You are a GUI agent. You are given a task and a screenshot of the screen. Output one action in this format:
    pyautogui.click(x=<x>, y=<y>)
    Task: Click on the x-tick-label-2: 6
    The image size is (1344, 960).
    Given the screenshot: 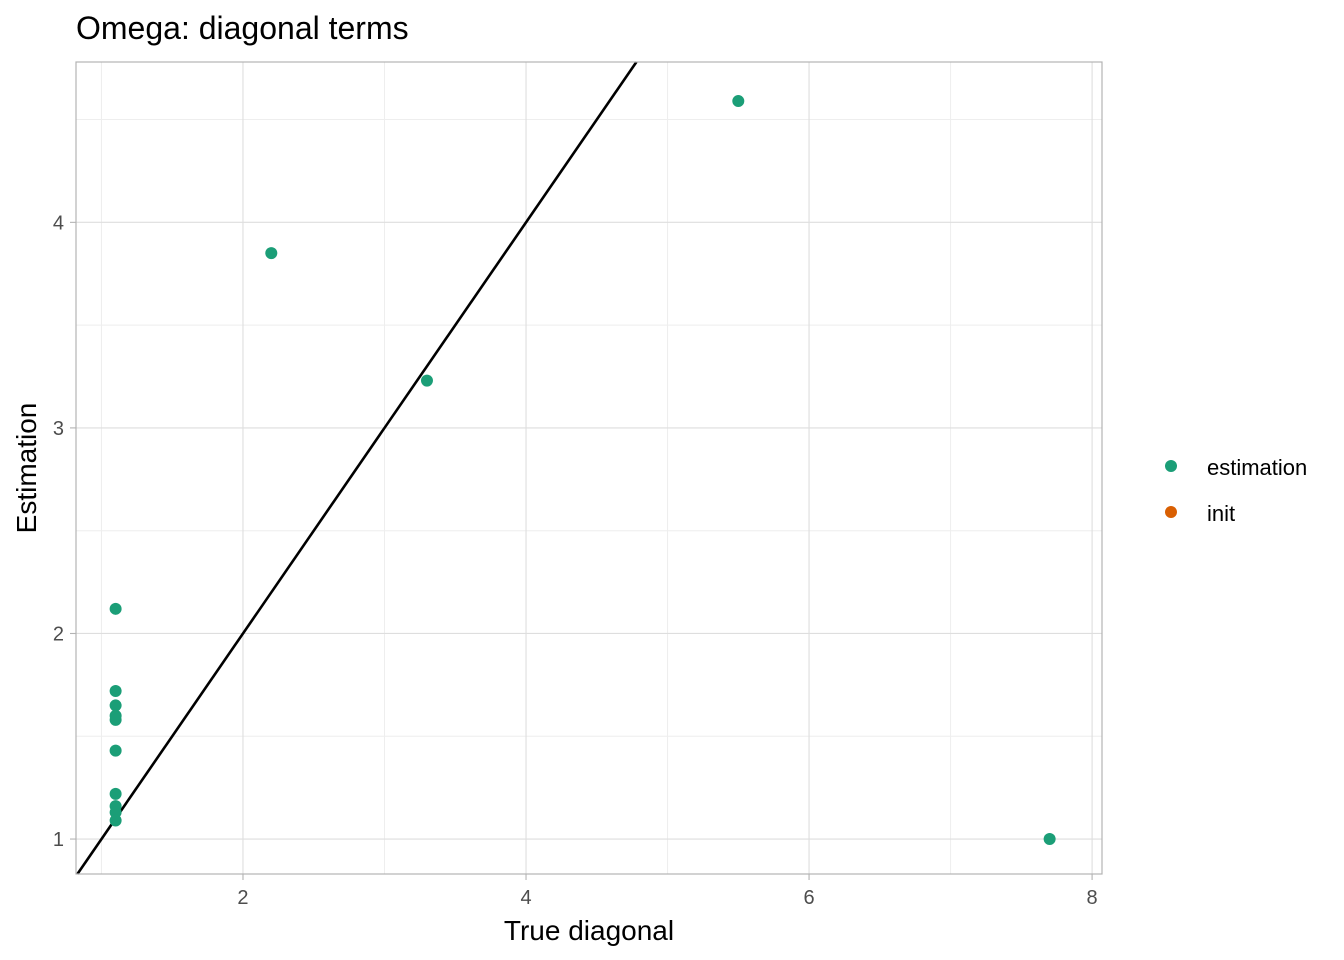 What is the action you would take?
    pyautogui.click(x=808, y=898)
    